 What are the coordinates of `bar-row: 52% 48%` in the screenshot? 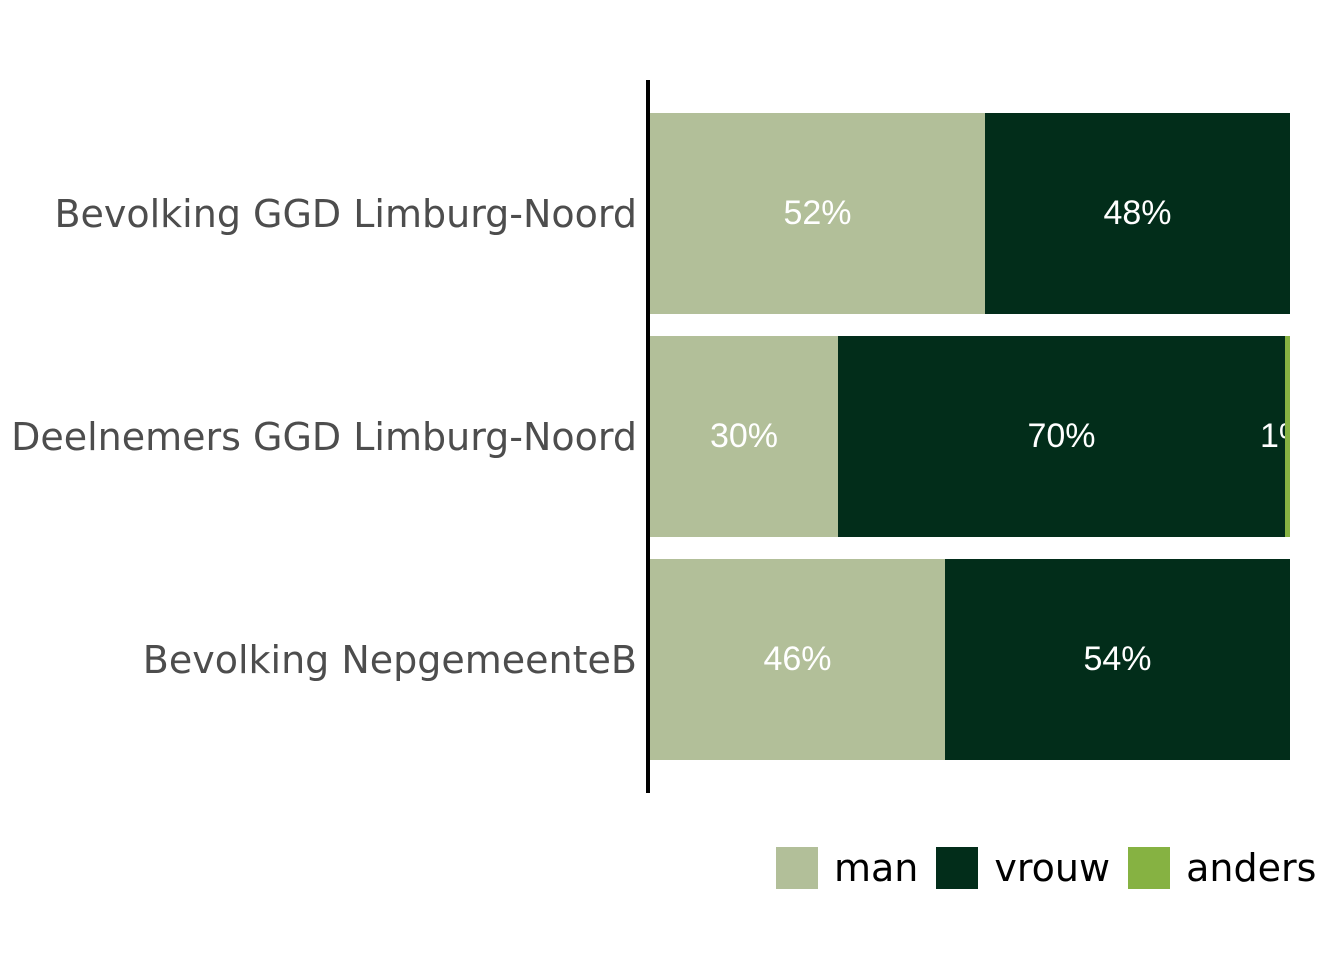 It's located at (970, 213).